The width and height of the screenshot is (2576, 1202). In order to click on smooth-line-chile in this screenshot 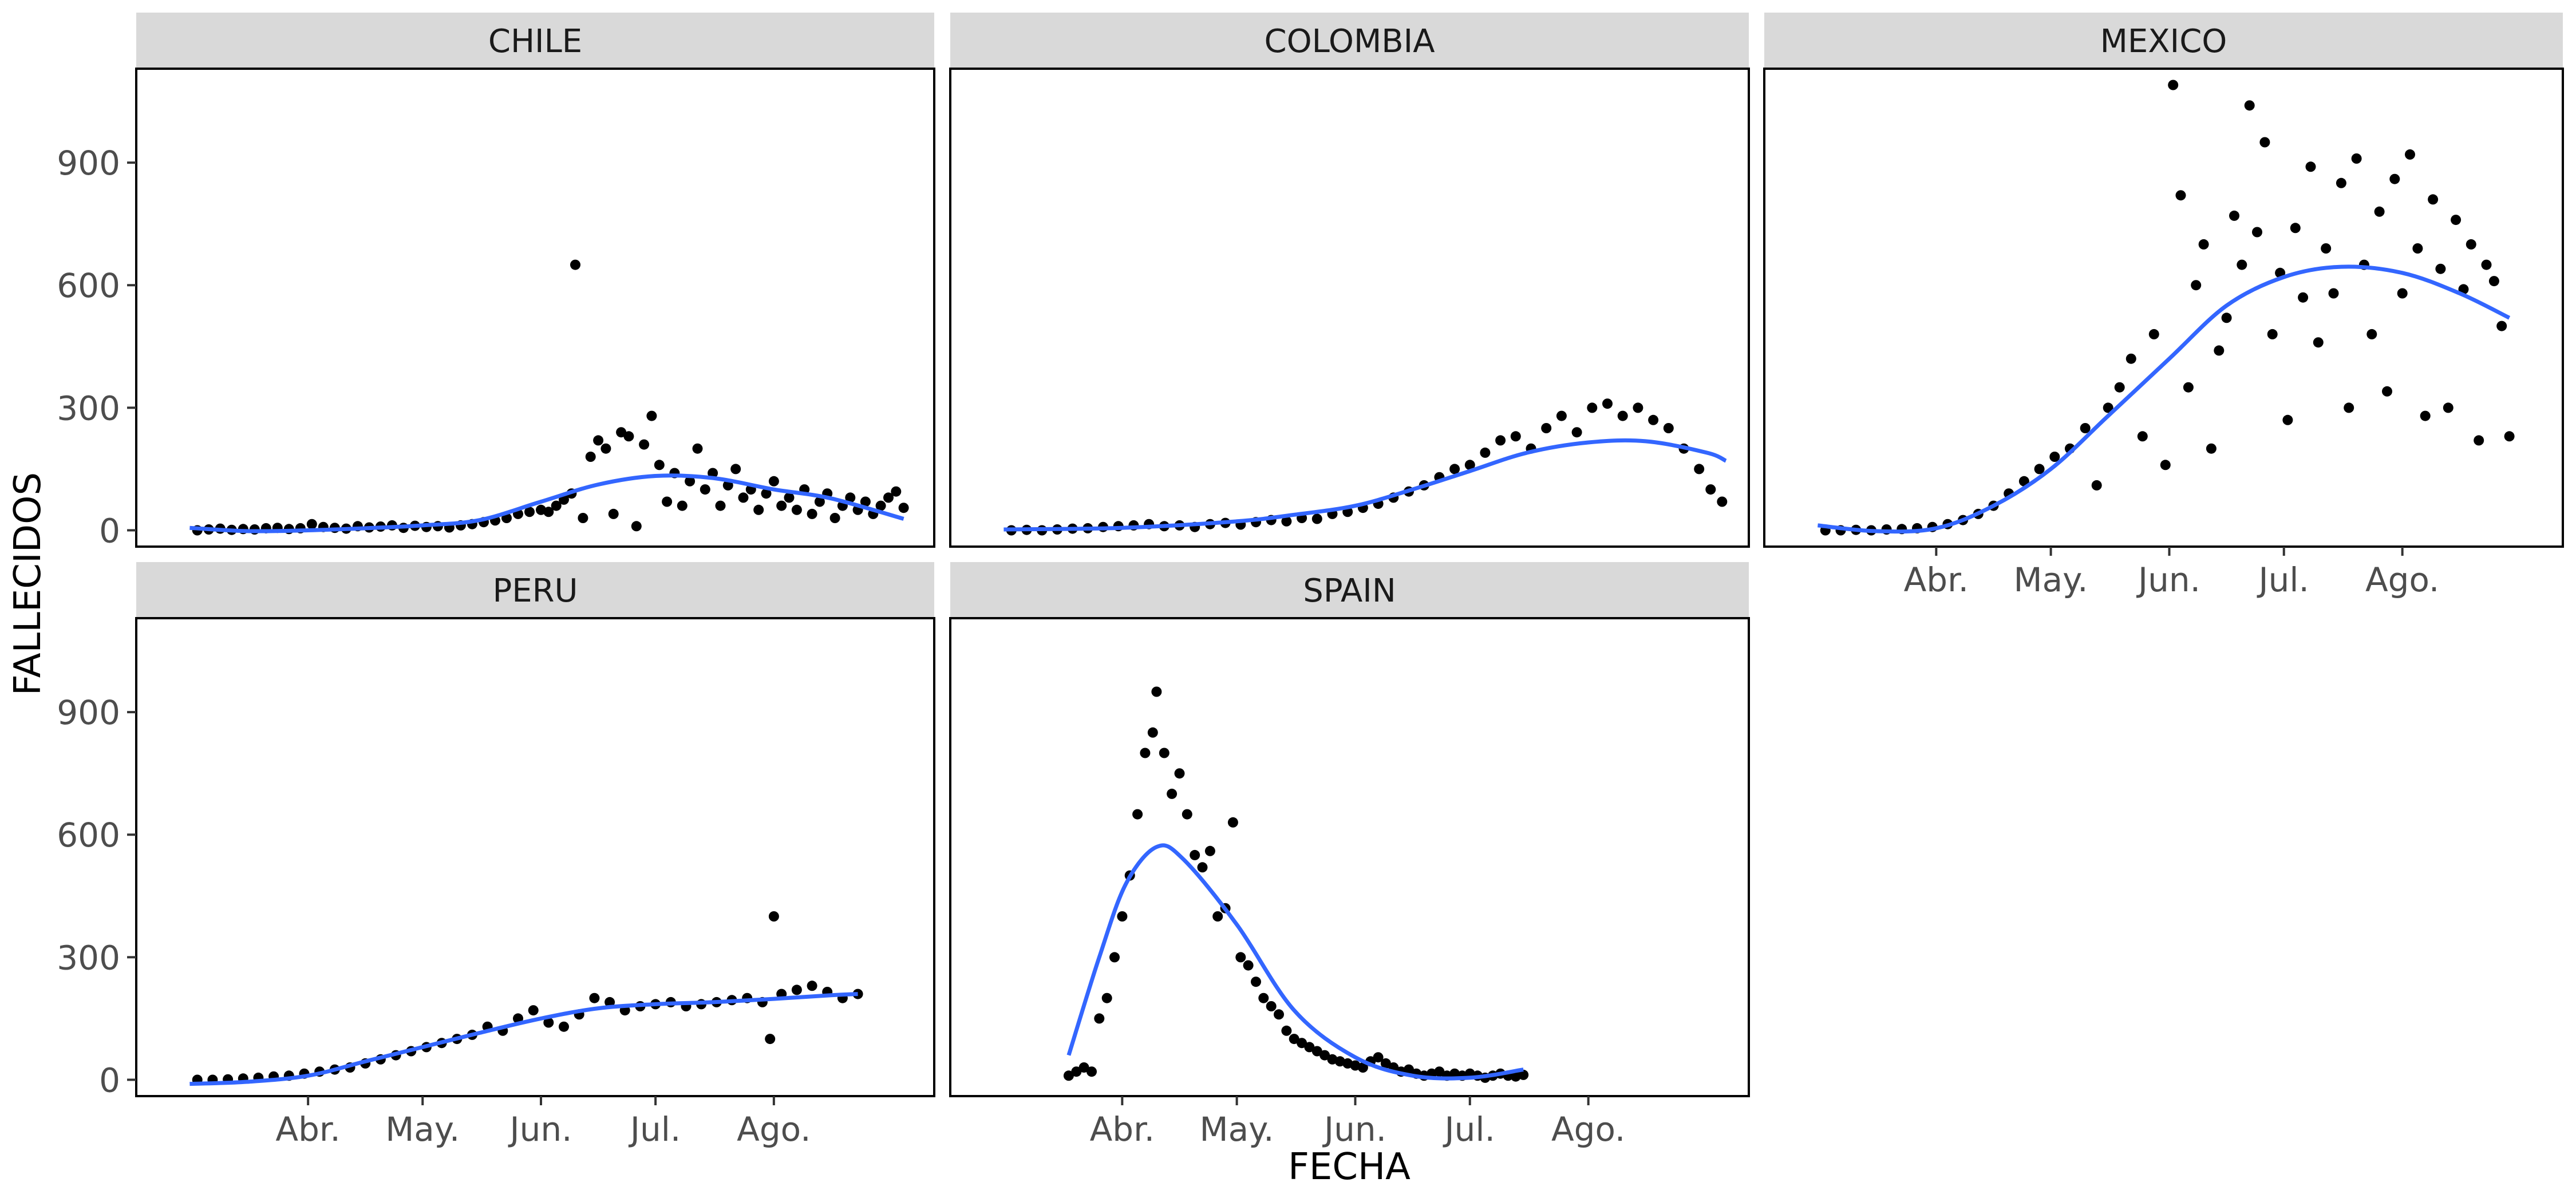, I will do `click(546, 503)`.